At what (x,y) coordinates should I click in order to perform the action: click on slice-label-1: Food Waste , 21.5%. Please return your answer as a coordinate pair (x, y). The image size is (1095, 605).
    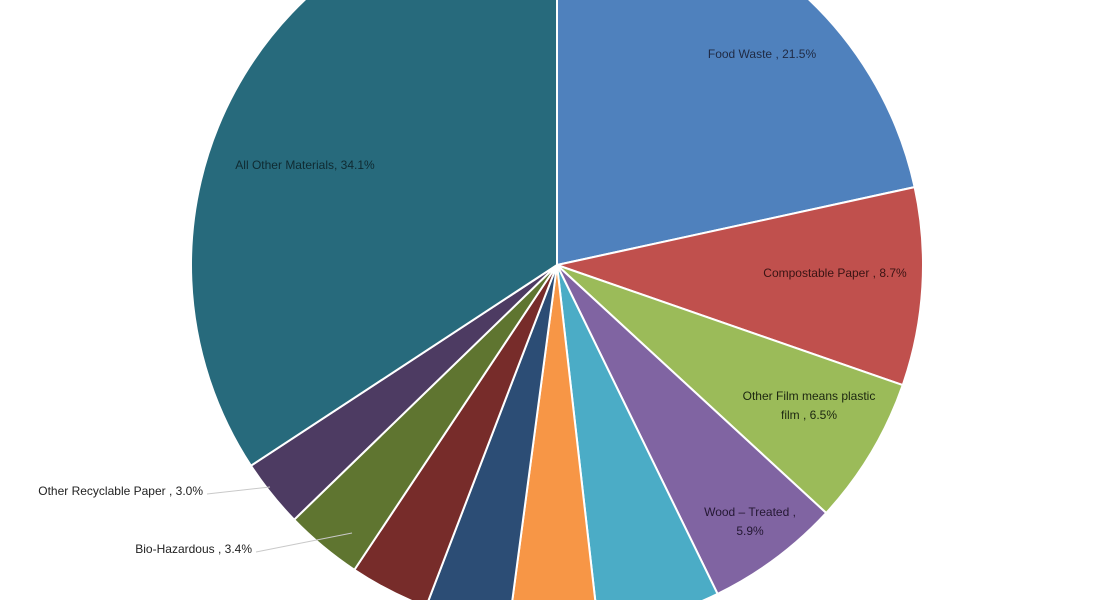
    Looking at the image, I should click on (762, 54).